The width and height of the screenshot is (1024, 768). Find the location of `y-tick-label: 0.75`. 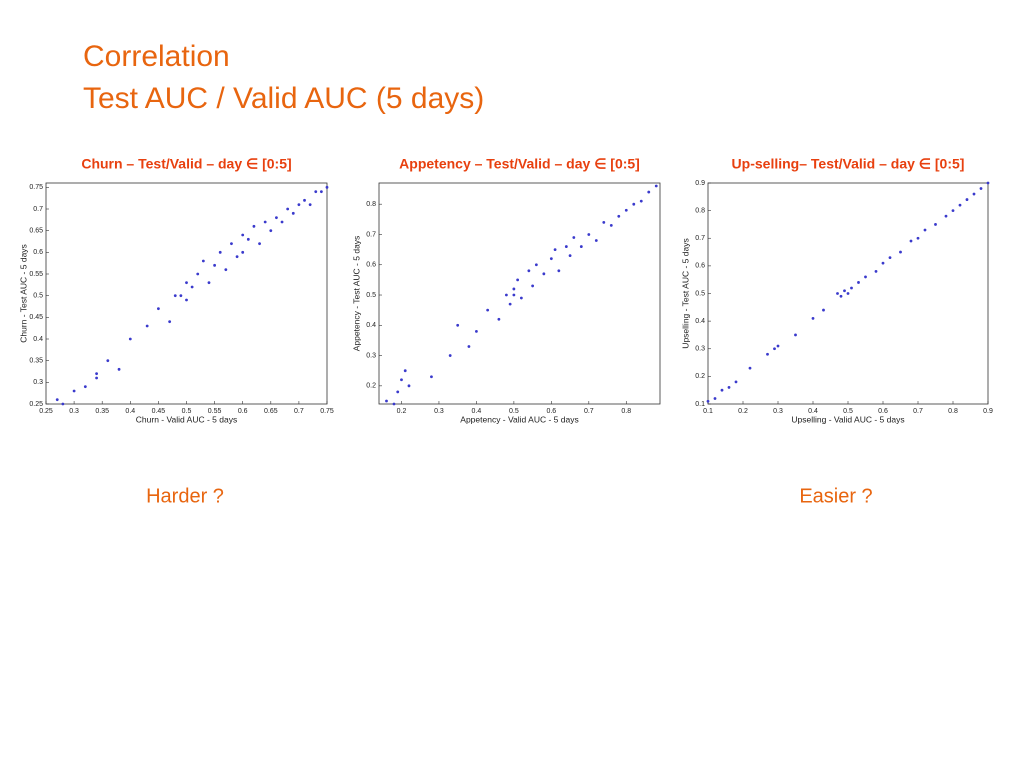

y-tick-label: 0.75 is located at coordinates (36, 187).